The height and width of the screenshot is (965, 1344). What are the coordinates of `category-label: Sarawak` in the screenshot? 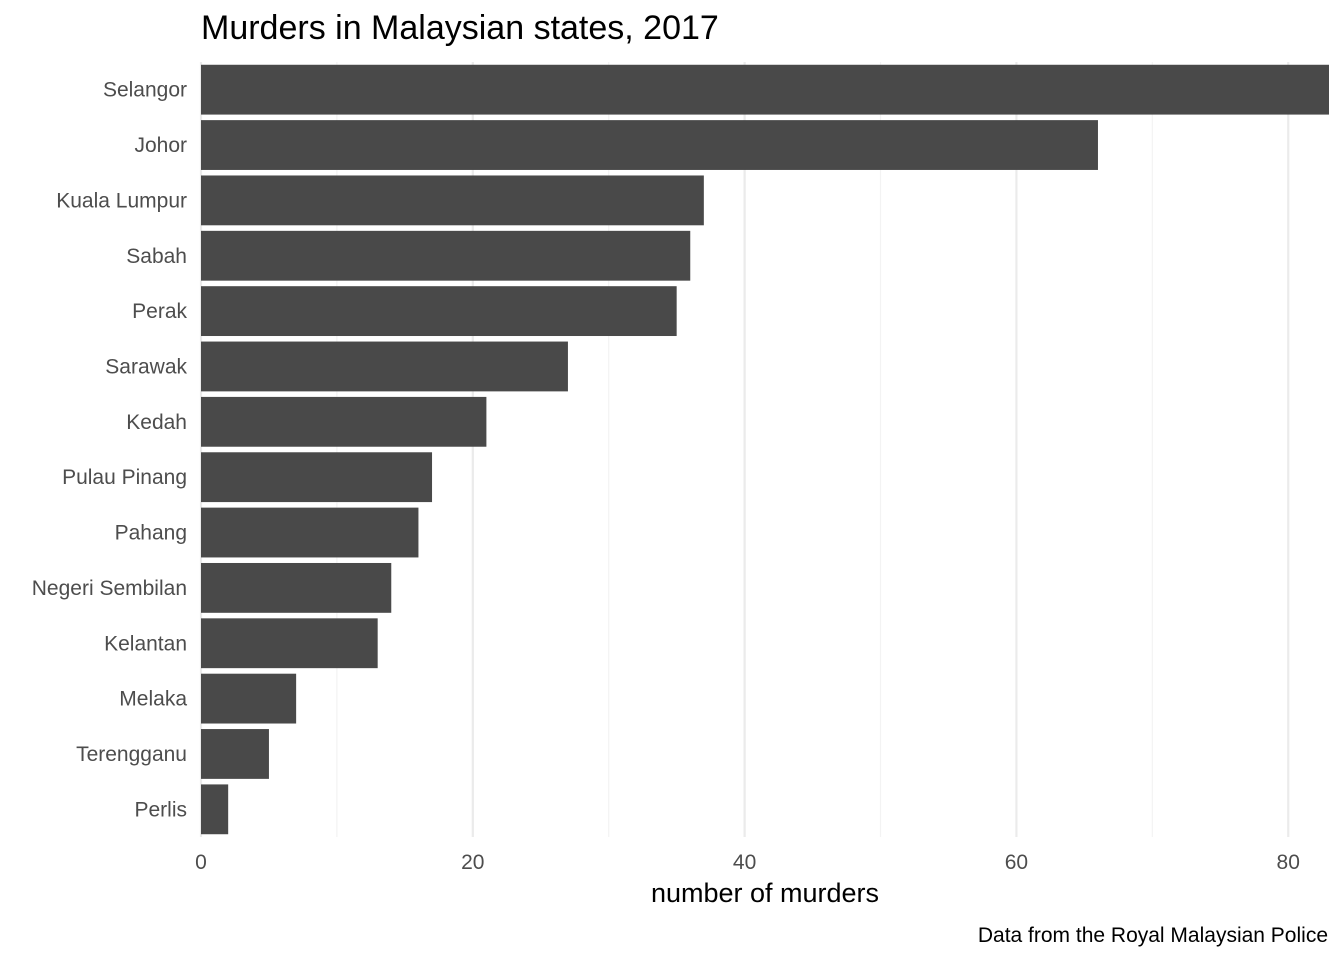 It's located at (146, 366).